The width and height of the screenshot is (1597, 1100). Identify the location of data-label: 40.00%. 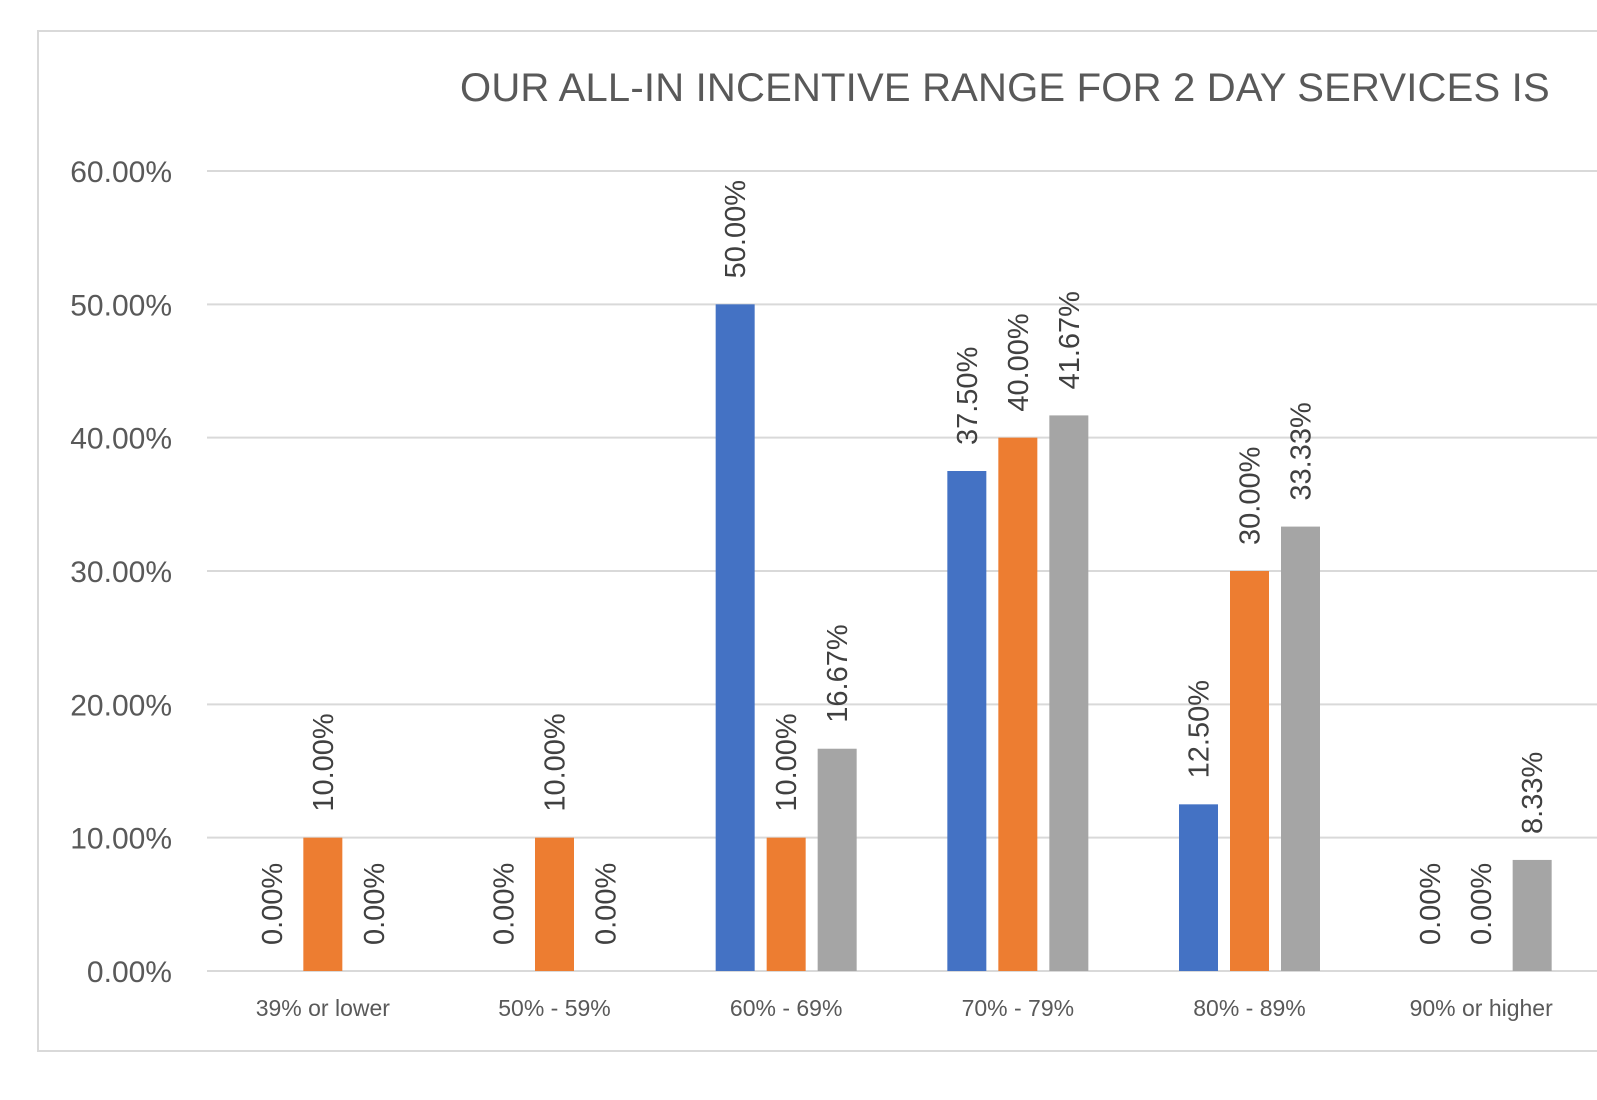
(1019, 362).